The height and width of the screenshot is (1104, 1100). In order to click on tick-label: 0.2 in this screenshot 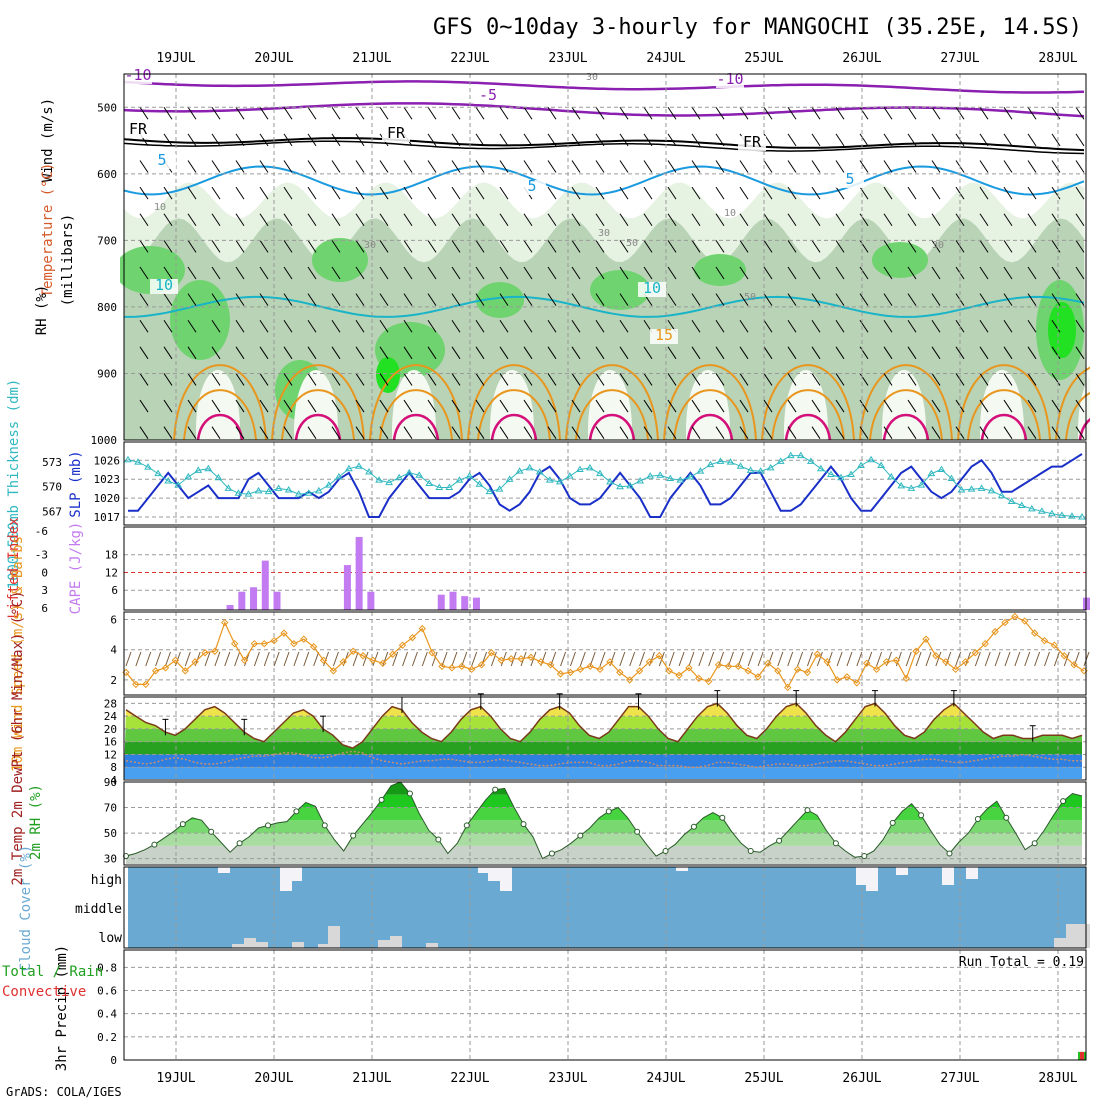, I will do `click(107, 1037)`.